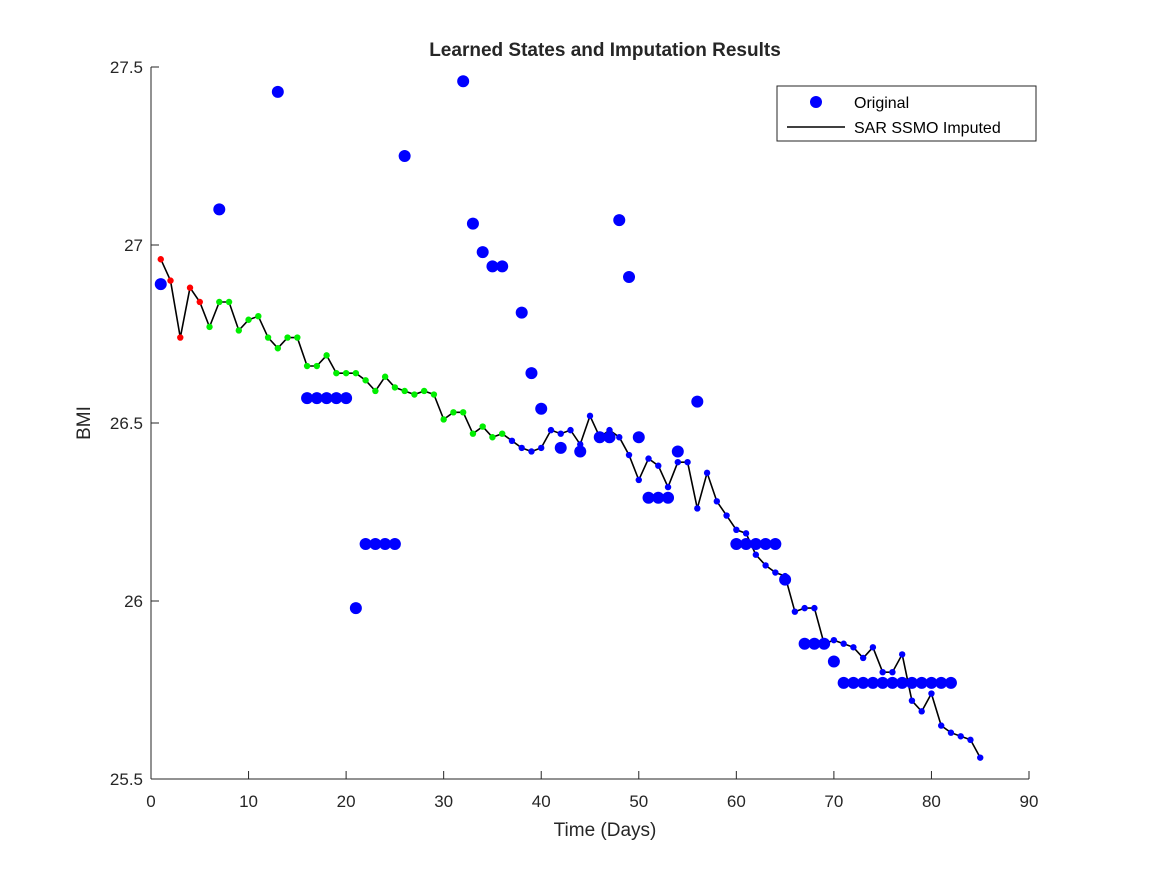 This screenshot has width=1167, height=875. What do you see at coordinates (541, 801) in the screenshot?
I see `x-tick-label: 40` at bounding box center [541, 801].